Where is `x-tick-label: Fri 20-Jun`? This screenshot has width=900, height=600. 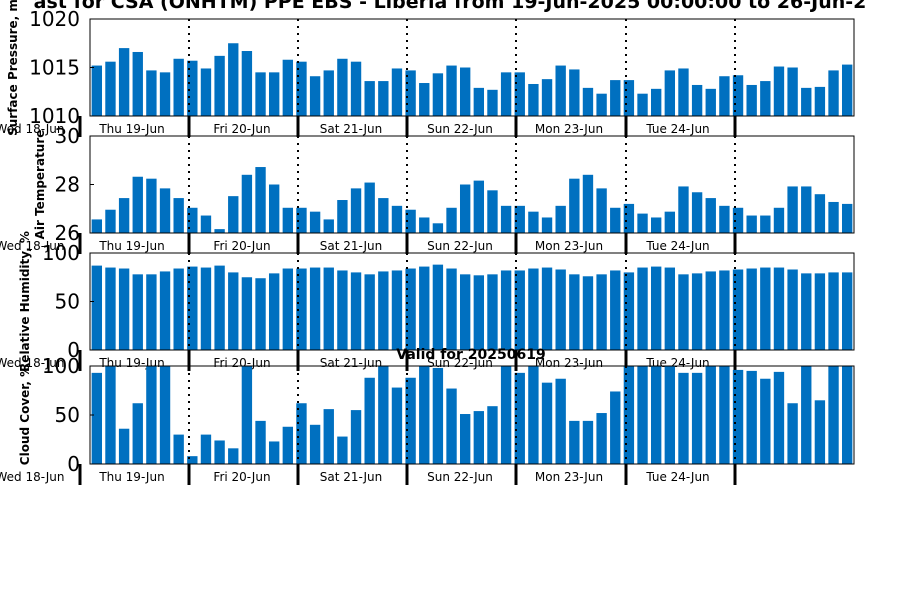 x-tick-label: Fri 20-Jun is located at coordinates (241, 129).